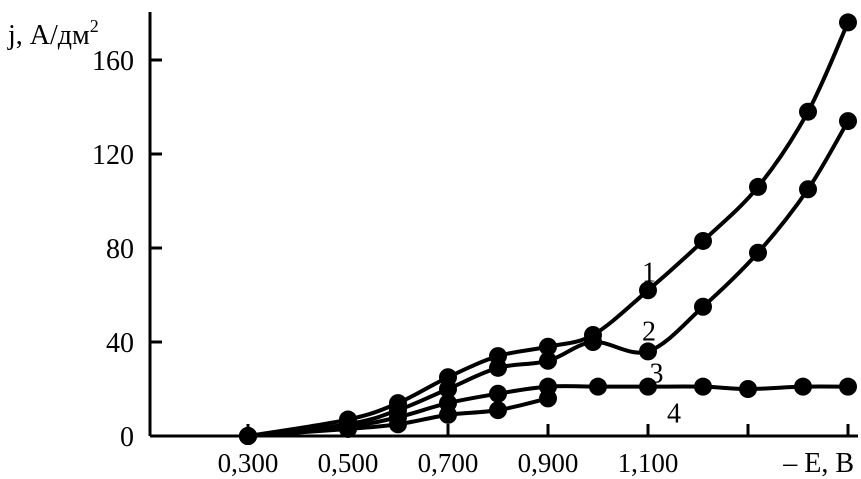 The width and height of the screenshot is (861, 479). Describe the element at coordinates (348, 463) in the screenshot. I see `x-tick-label: 0,500` at that location.